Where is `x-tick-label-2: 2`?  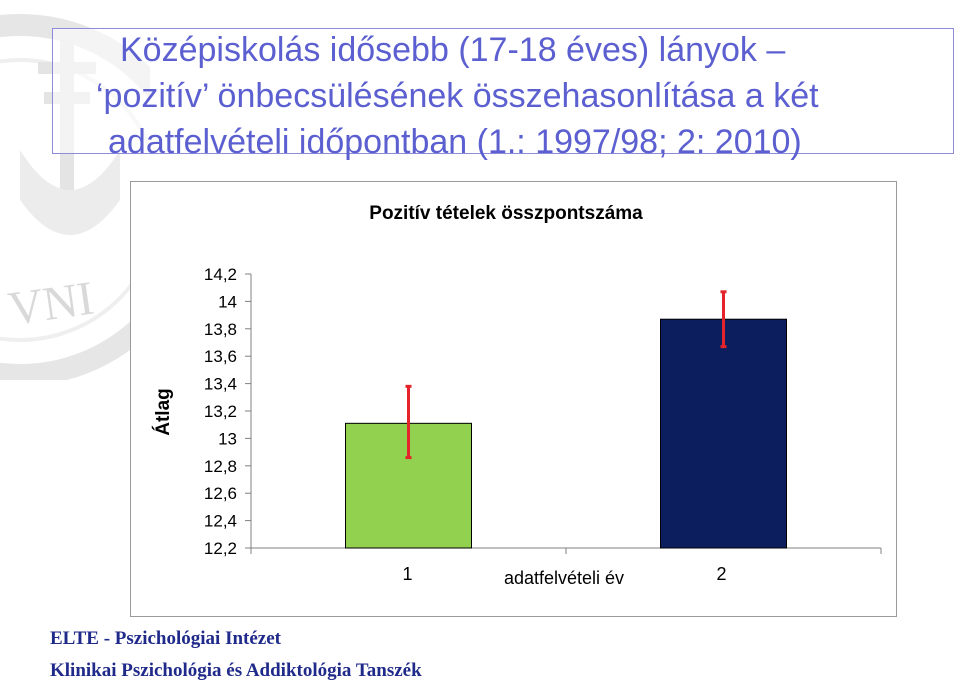 x-tick-label-2: 2 is located at coordinates (721, 574).